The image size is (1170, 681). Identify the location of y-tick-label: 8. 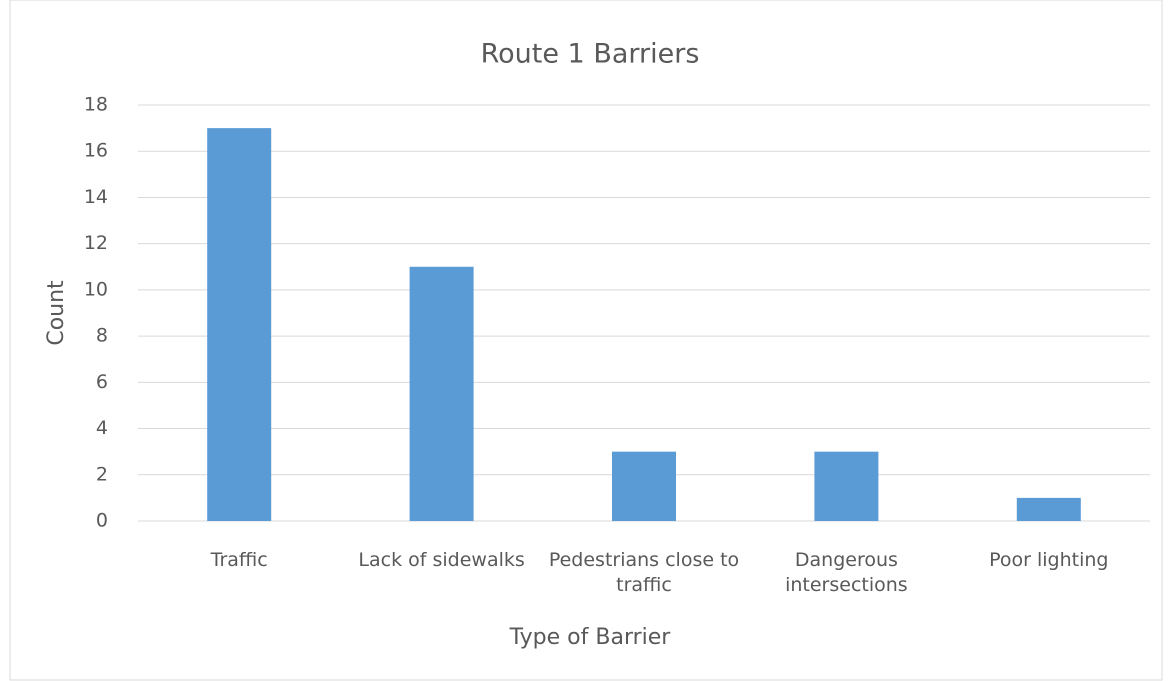
(102, 336).